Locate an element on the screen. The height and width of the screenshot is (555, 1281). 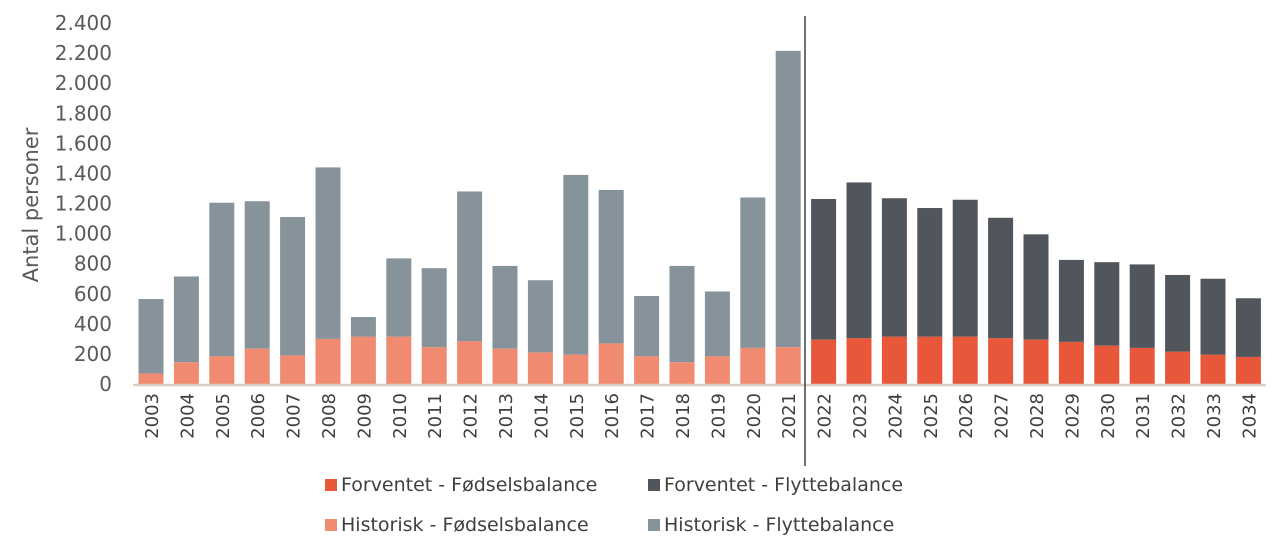
bar-segment-historisk-flyttebalance-2018 is located at coordinates (682, 314).